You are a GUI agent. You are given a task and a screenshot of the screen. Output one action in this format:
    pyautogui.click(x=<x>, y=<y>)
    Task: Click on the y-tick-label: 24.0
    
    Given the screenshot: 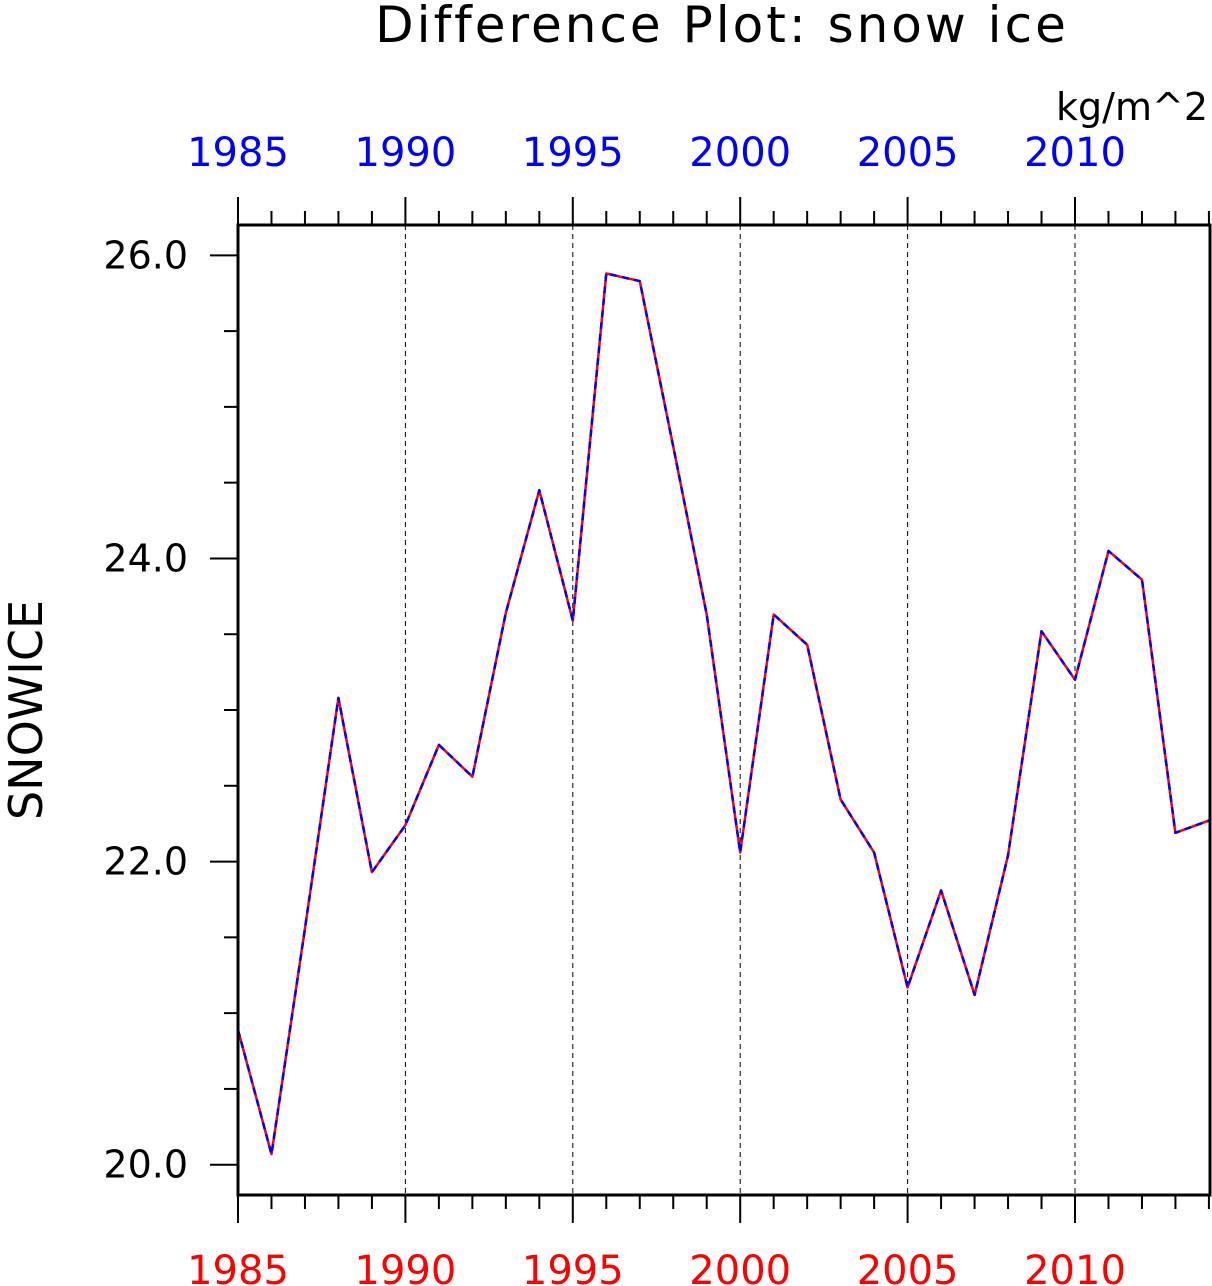 What is the action you would take?
    pyautogui.click(x=145, y=558)
    